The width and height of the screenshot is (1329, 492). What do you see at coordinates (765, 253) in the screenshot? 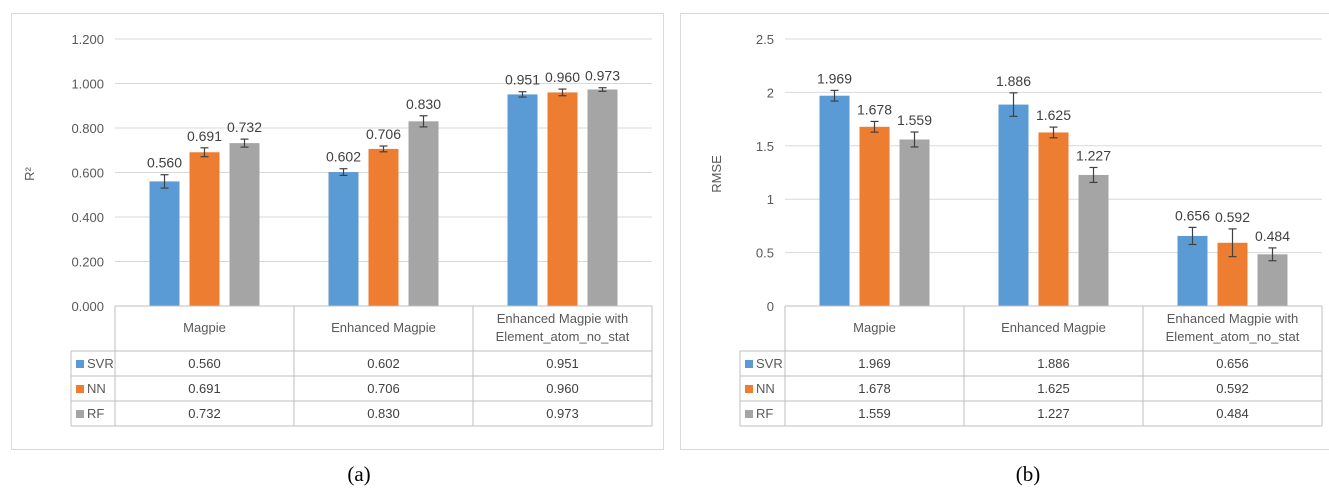
I see `y-tick-label: 0.5` at bounding box center [765, 253].